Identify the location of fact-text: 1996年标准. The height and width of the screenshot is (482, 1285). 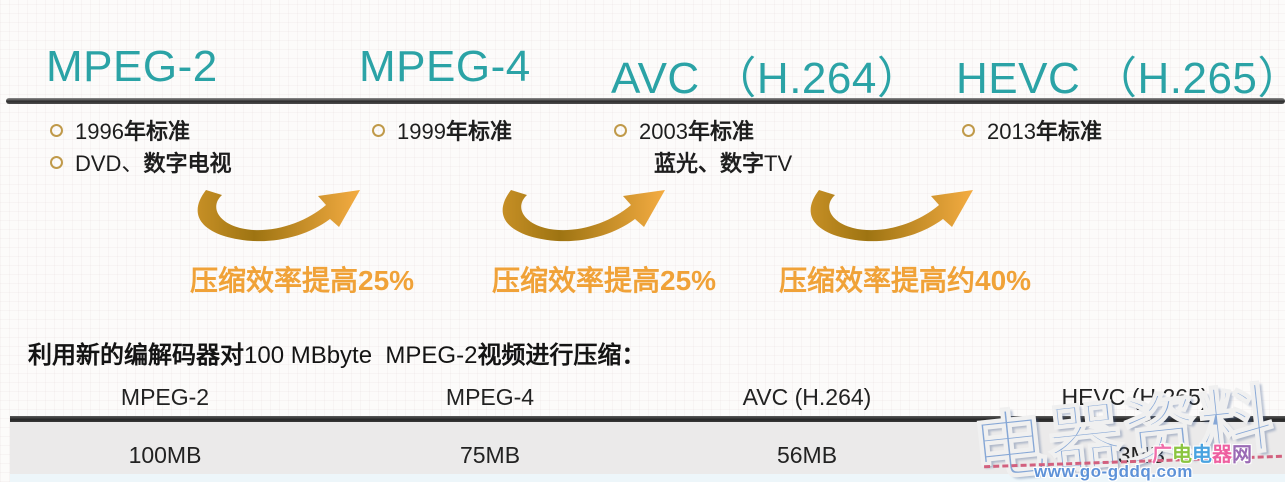
(132, 131).